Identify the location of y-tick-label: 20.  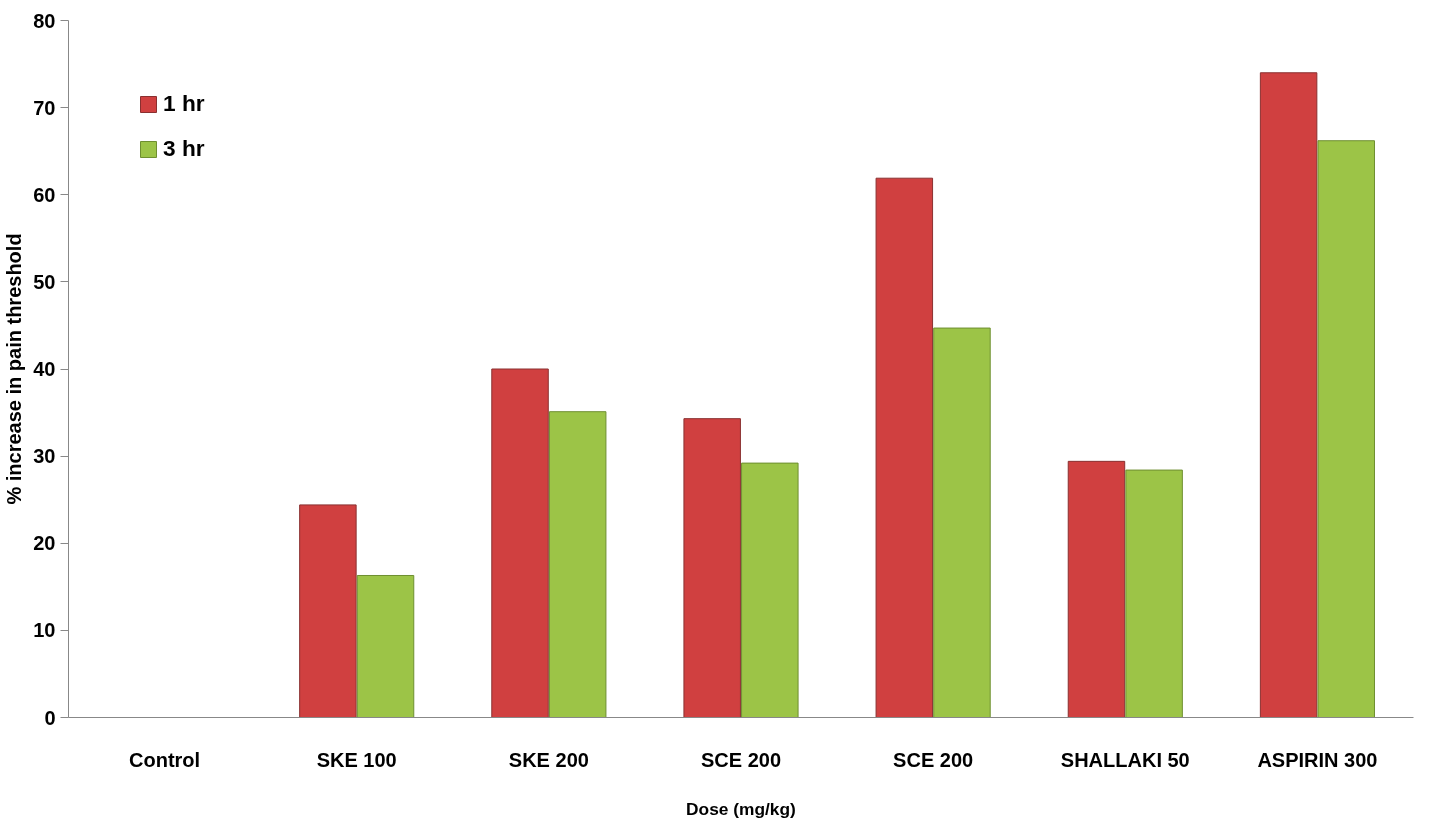
(44, 543).